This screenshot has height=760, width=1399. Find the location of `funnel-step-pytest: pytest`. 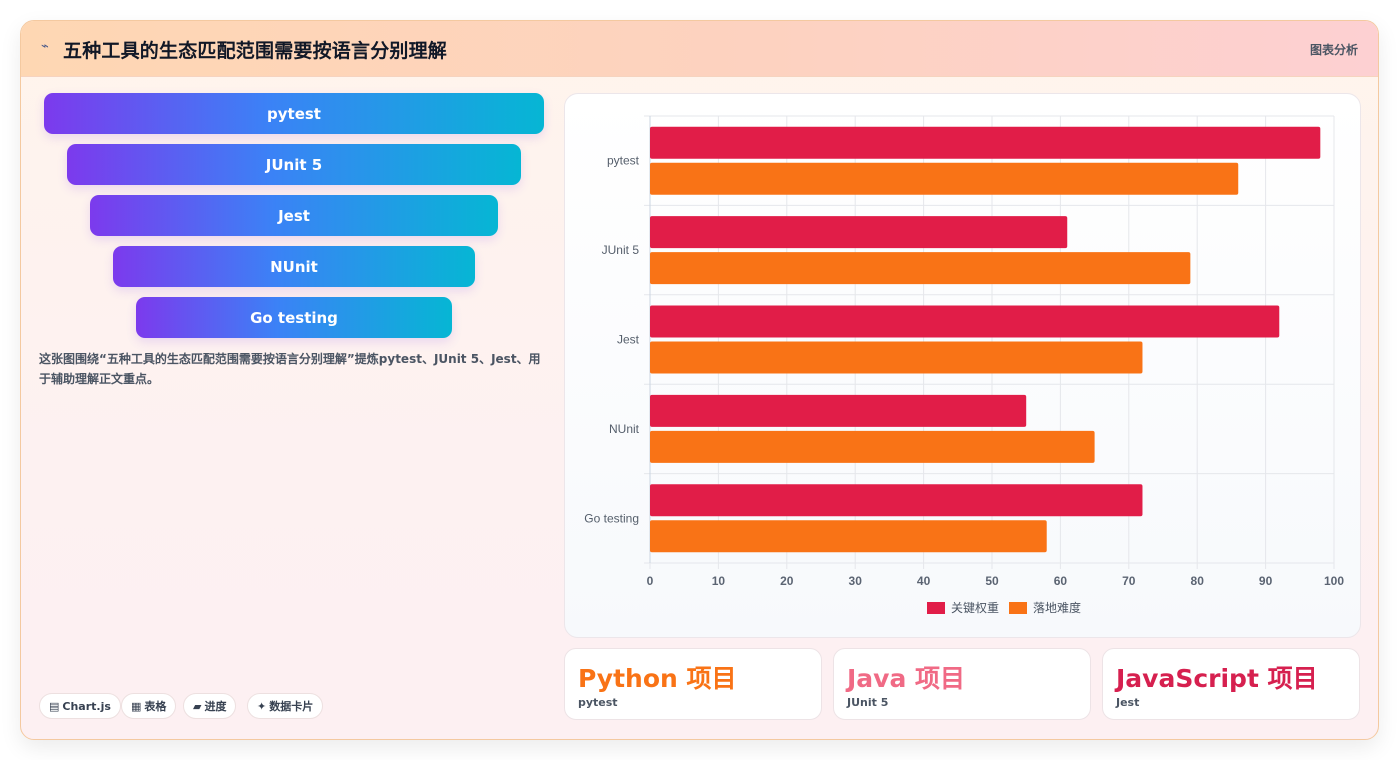

funnel-step-pytest: pytest is located at coordinates (294, 113).